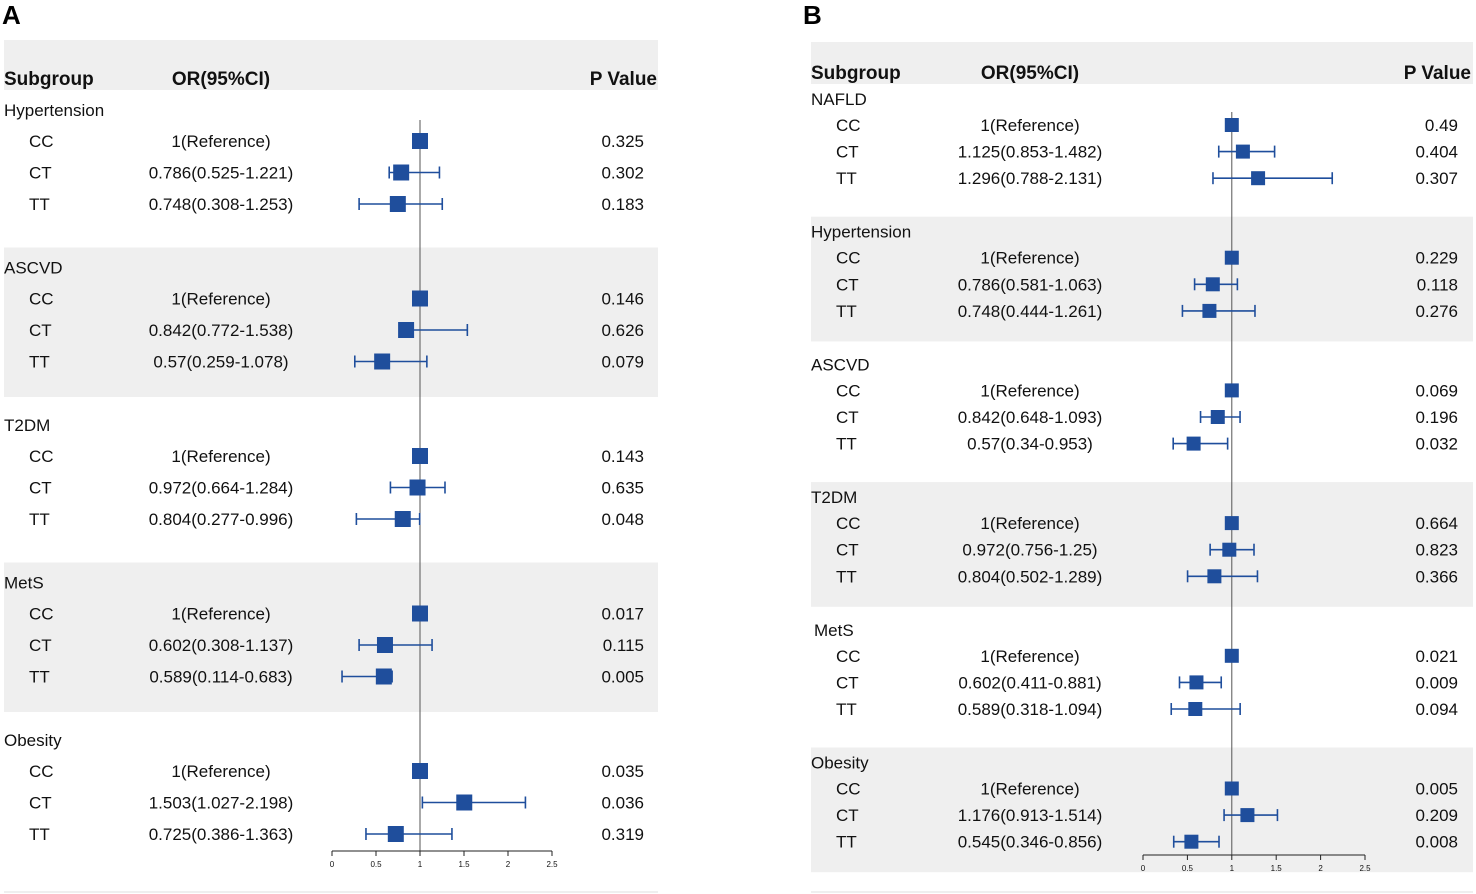 This screenshot has height=894, width=1476. I want to click on group-label: MetS, so click(24, 583).